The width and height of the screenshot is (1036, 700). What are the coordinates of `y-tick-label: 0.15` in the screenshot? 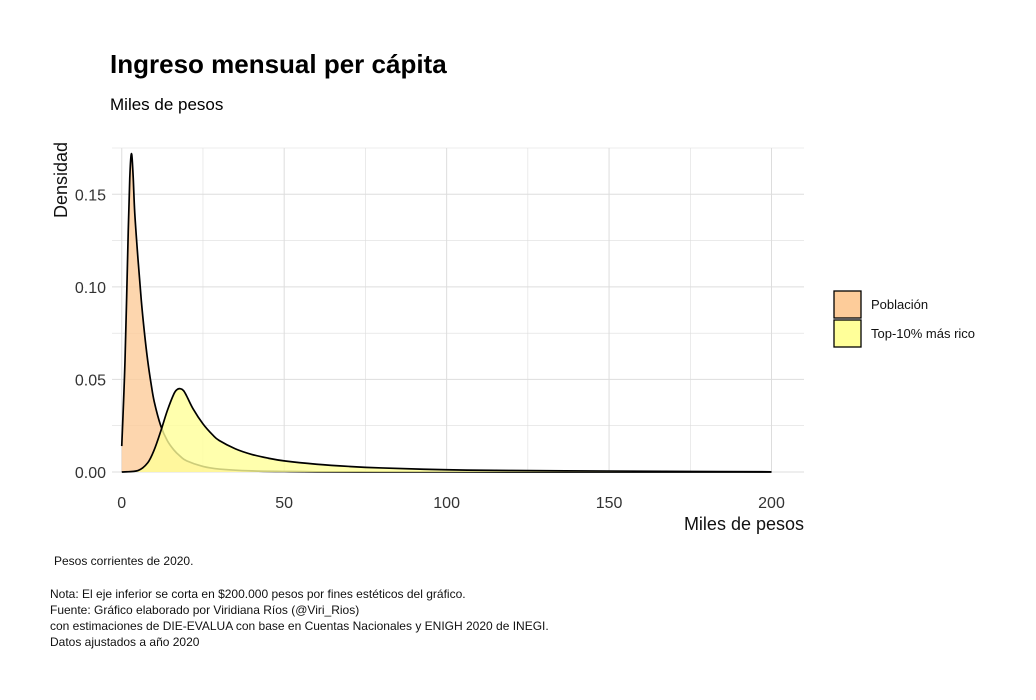 It's located at (90, 195).